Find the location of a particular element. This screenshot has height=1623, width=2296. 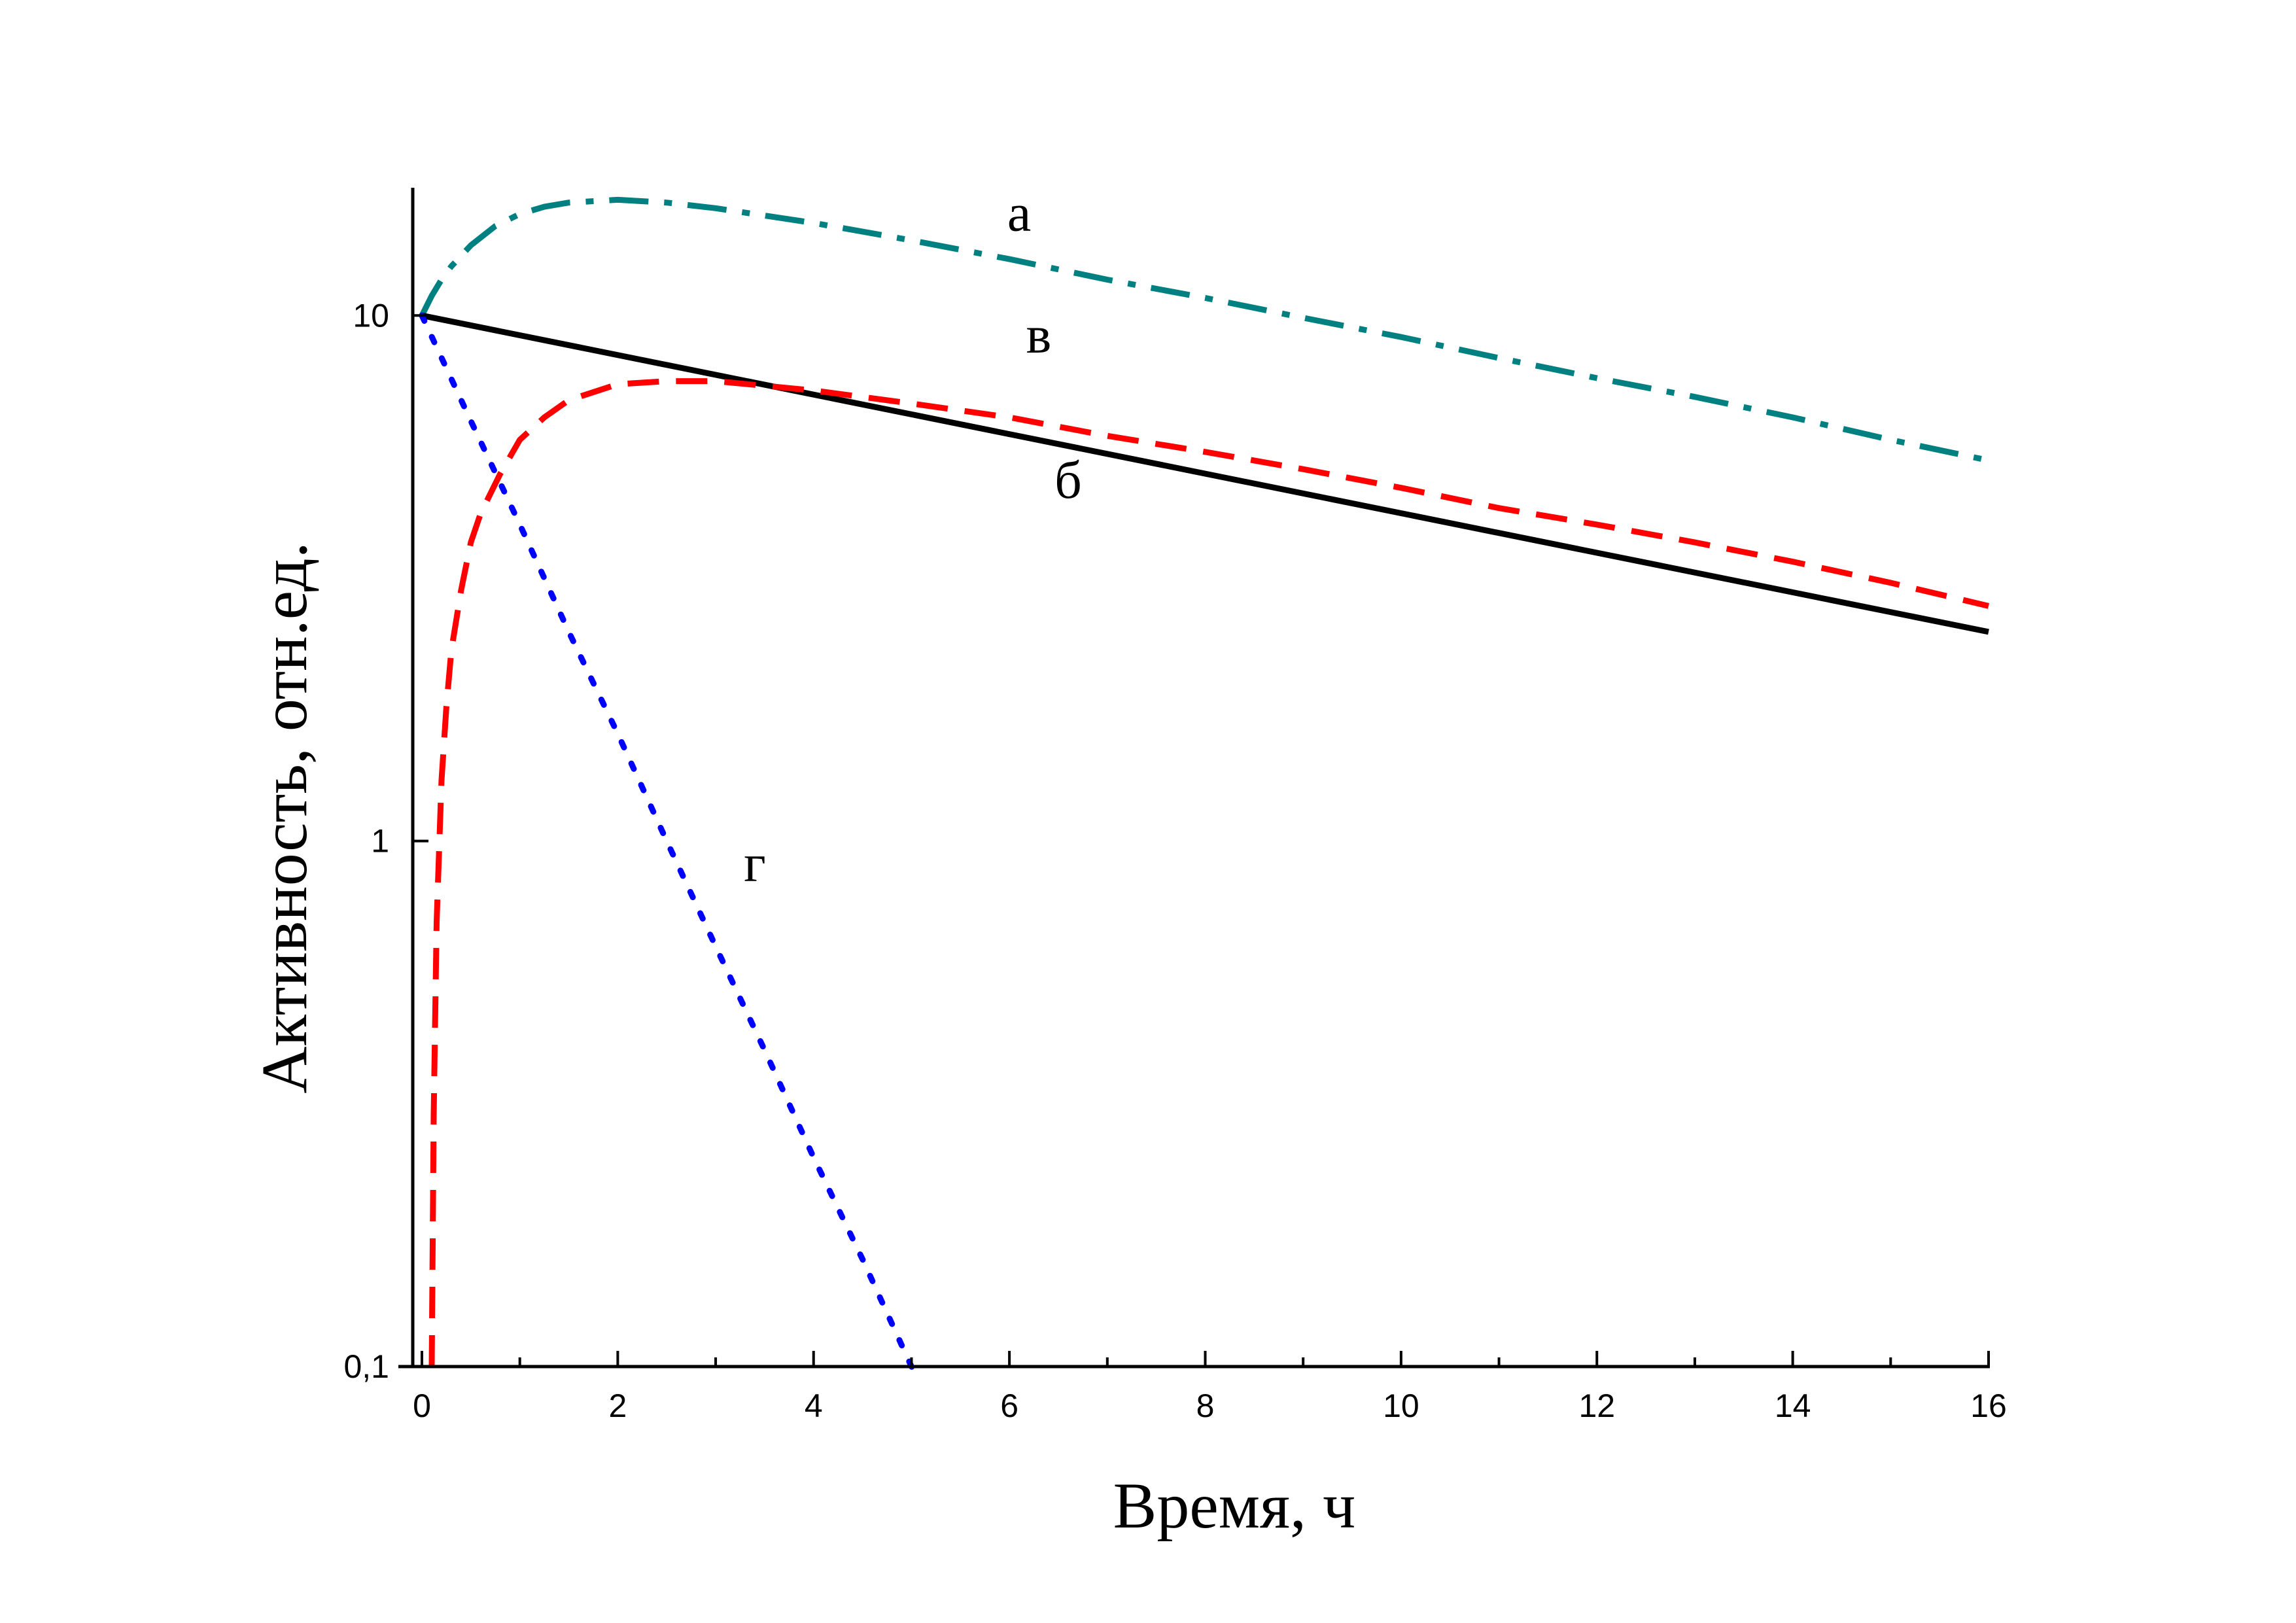

curve-label: г is located at coordinates (755, 862).